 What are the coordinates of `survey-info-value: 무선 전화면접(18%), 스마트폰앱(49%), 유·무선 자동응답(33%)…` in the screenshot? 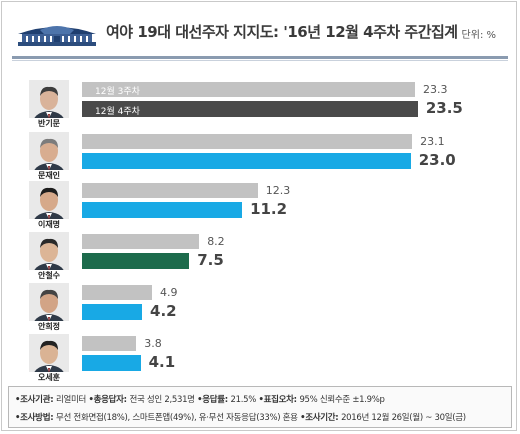 It's located at (178, 418).